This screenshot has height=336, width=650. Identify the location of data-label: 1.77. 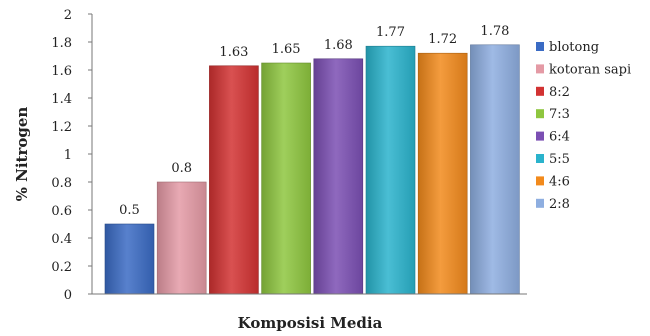
(390, 32).